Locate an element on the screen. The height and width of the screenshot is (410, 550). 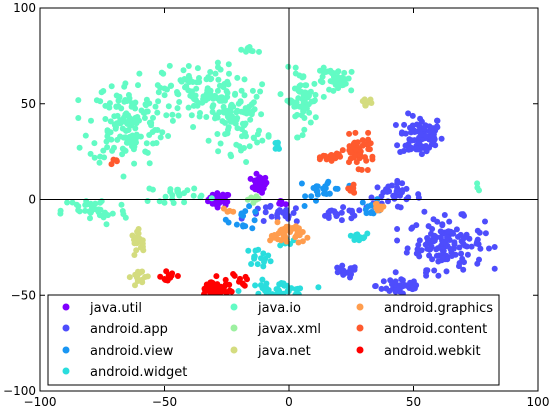
x-tick-label: 100 is located at coordinates (538, 402).